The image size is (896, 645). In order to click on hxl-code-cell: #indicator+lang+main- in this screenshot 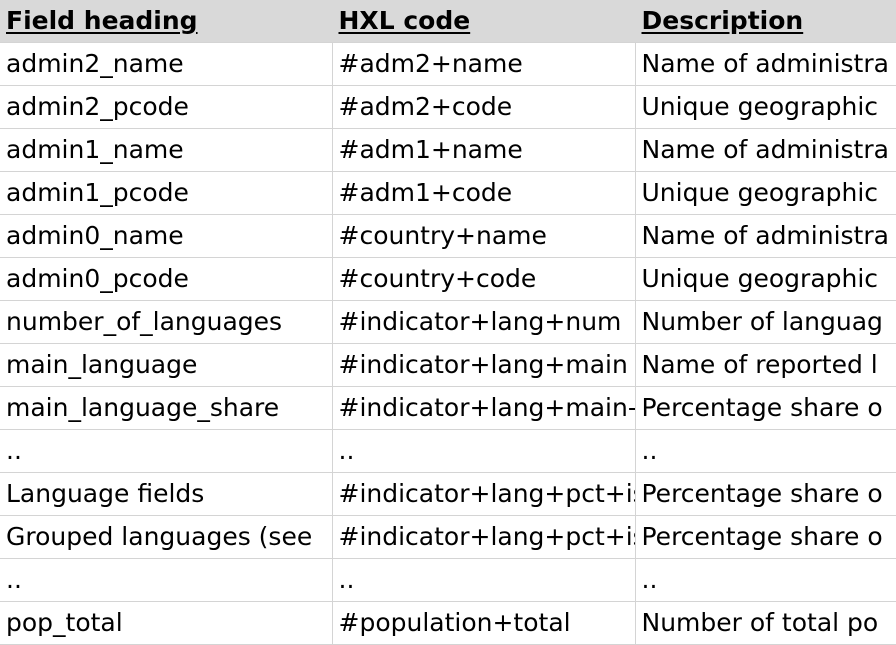, I will do `click(484, 408)`.